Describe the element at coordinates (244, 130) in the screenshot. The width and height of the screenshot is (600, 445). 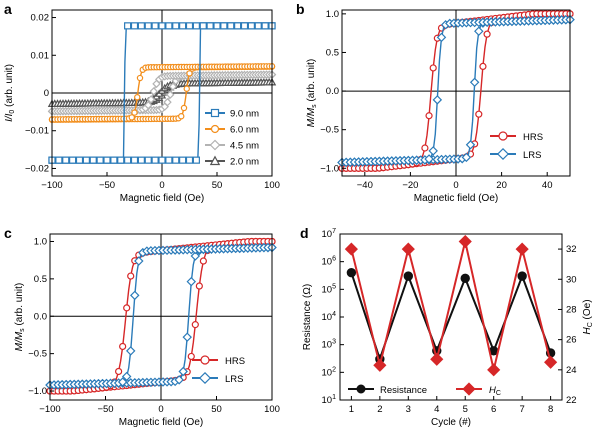
I see `legend-label: 6.0 nm` at that location.